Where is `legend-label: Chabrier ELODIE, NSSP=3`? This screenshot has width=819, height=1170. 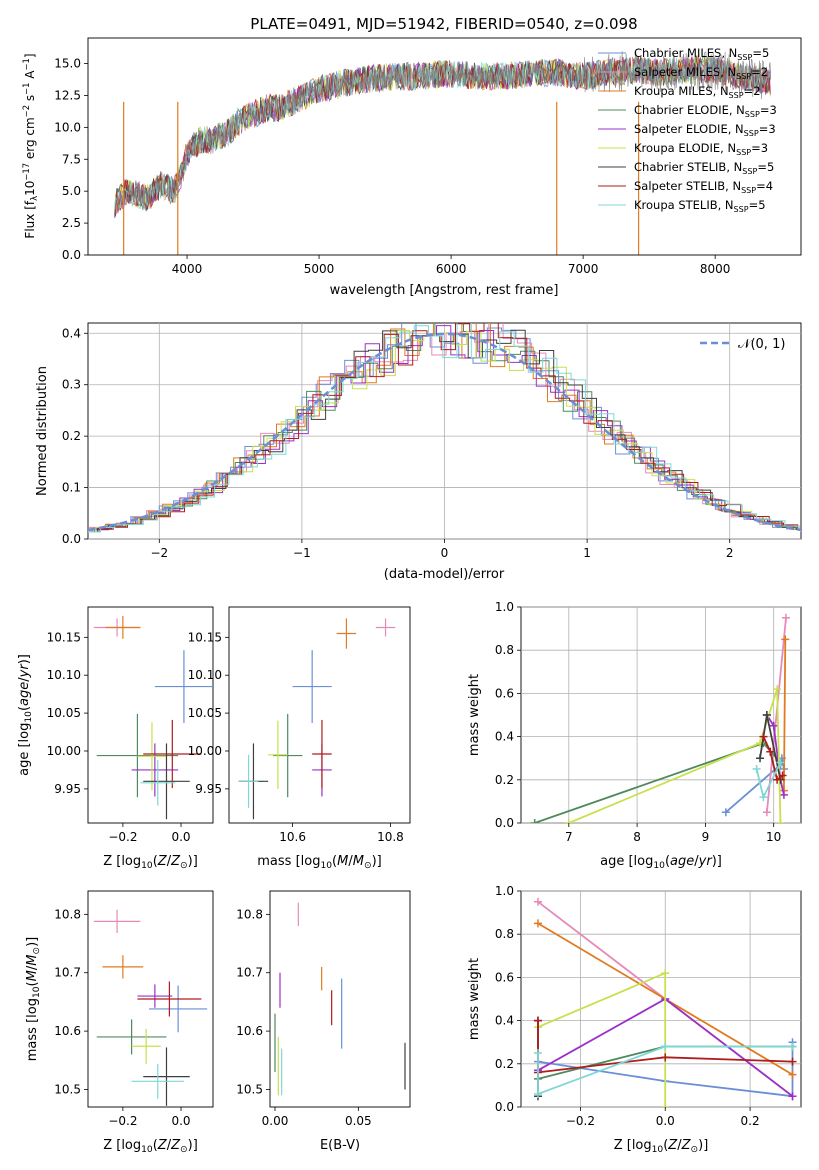
legend-label: Chabrier ELODIE, NSSP=3 is located at coordinates (705, 111).